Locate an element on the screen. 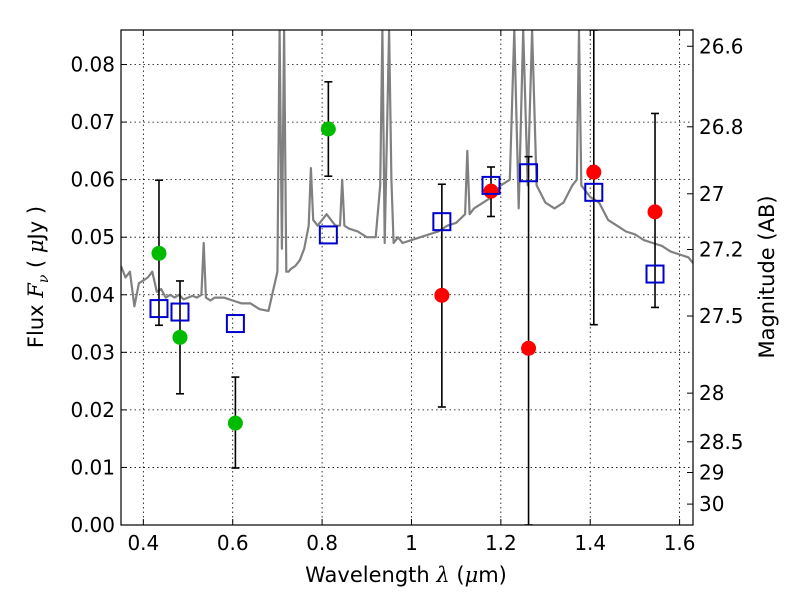 This screenshot has width=800, height=600. x-axis-title: Wavelength λ (μm) is located at coordinates (406, 575).